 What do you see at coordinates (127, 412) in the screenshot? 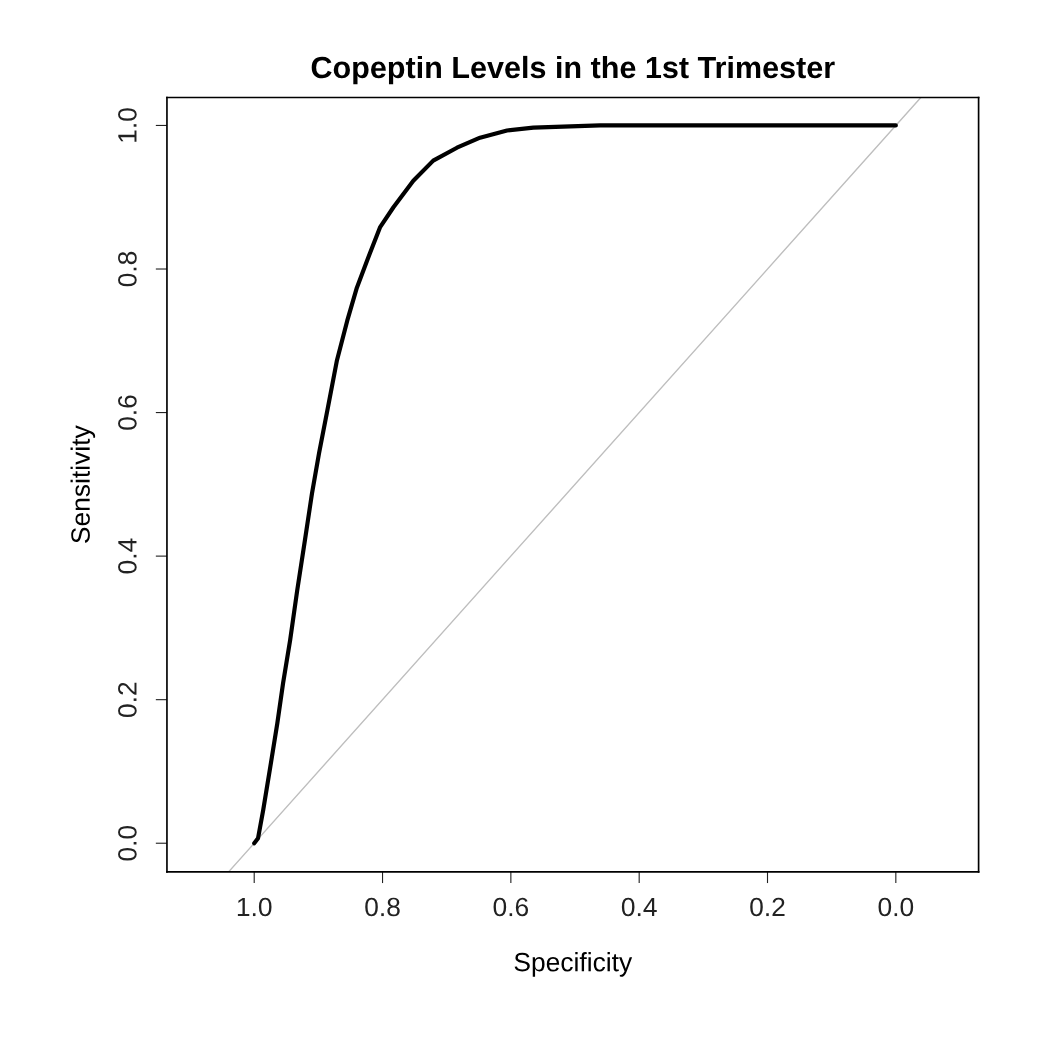
I see `y-tick-label: 0.6` at bounding box center [127, 412].